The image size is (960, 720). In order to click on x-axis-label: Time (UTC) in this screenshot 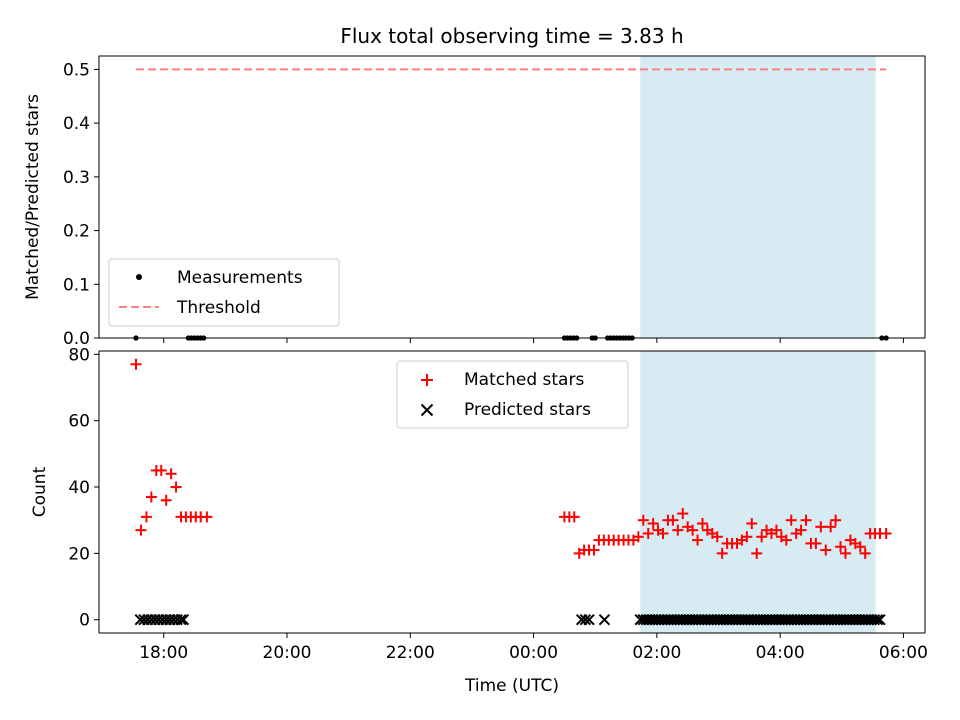, I will do `click(511, 686)`.